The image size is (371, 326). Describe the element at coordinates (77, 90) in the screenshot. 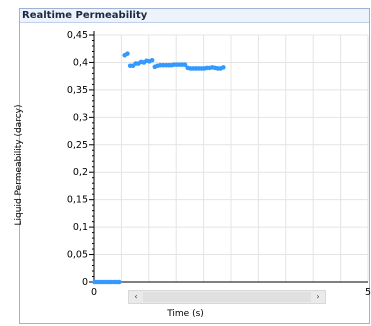

I see `y-tick-label: 0,35` at that location.